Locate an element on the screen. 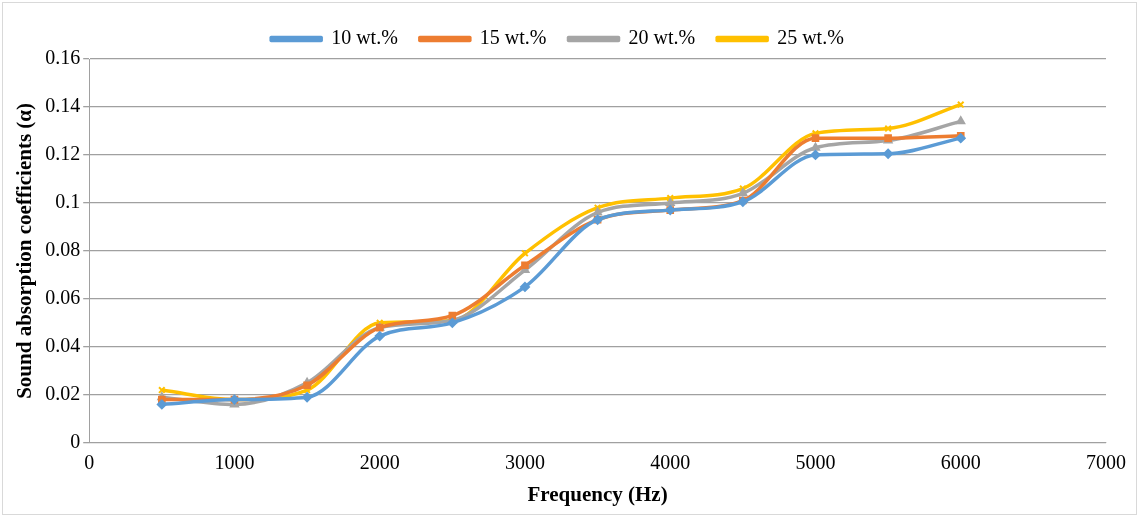 This screenshot has height=519, width=1141. x-axis-title: Frequency (Hz) is located at coordinates (597, 493).